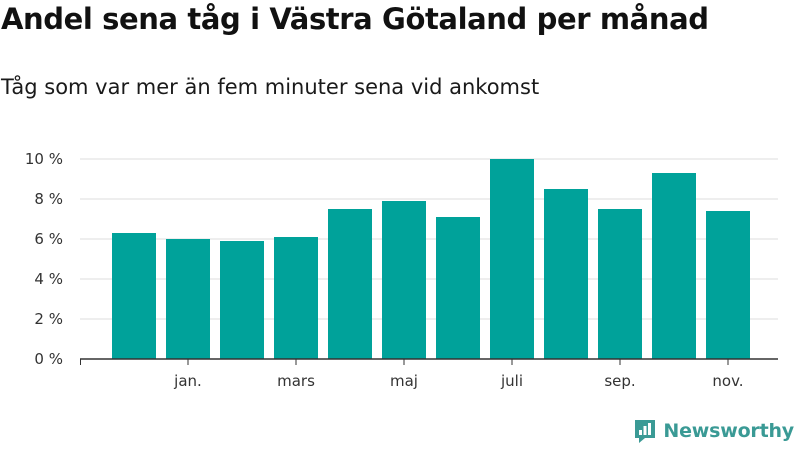 The height and width of the screenshot is (450, 800). I want to click on x-tick-label: sep., so click(619, 381).